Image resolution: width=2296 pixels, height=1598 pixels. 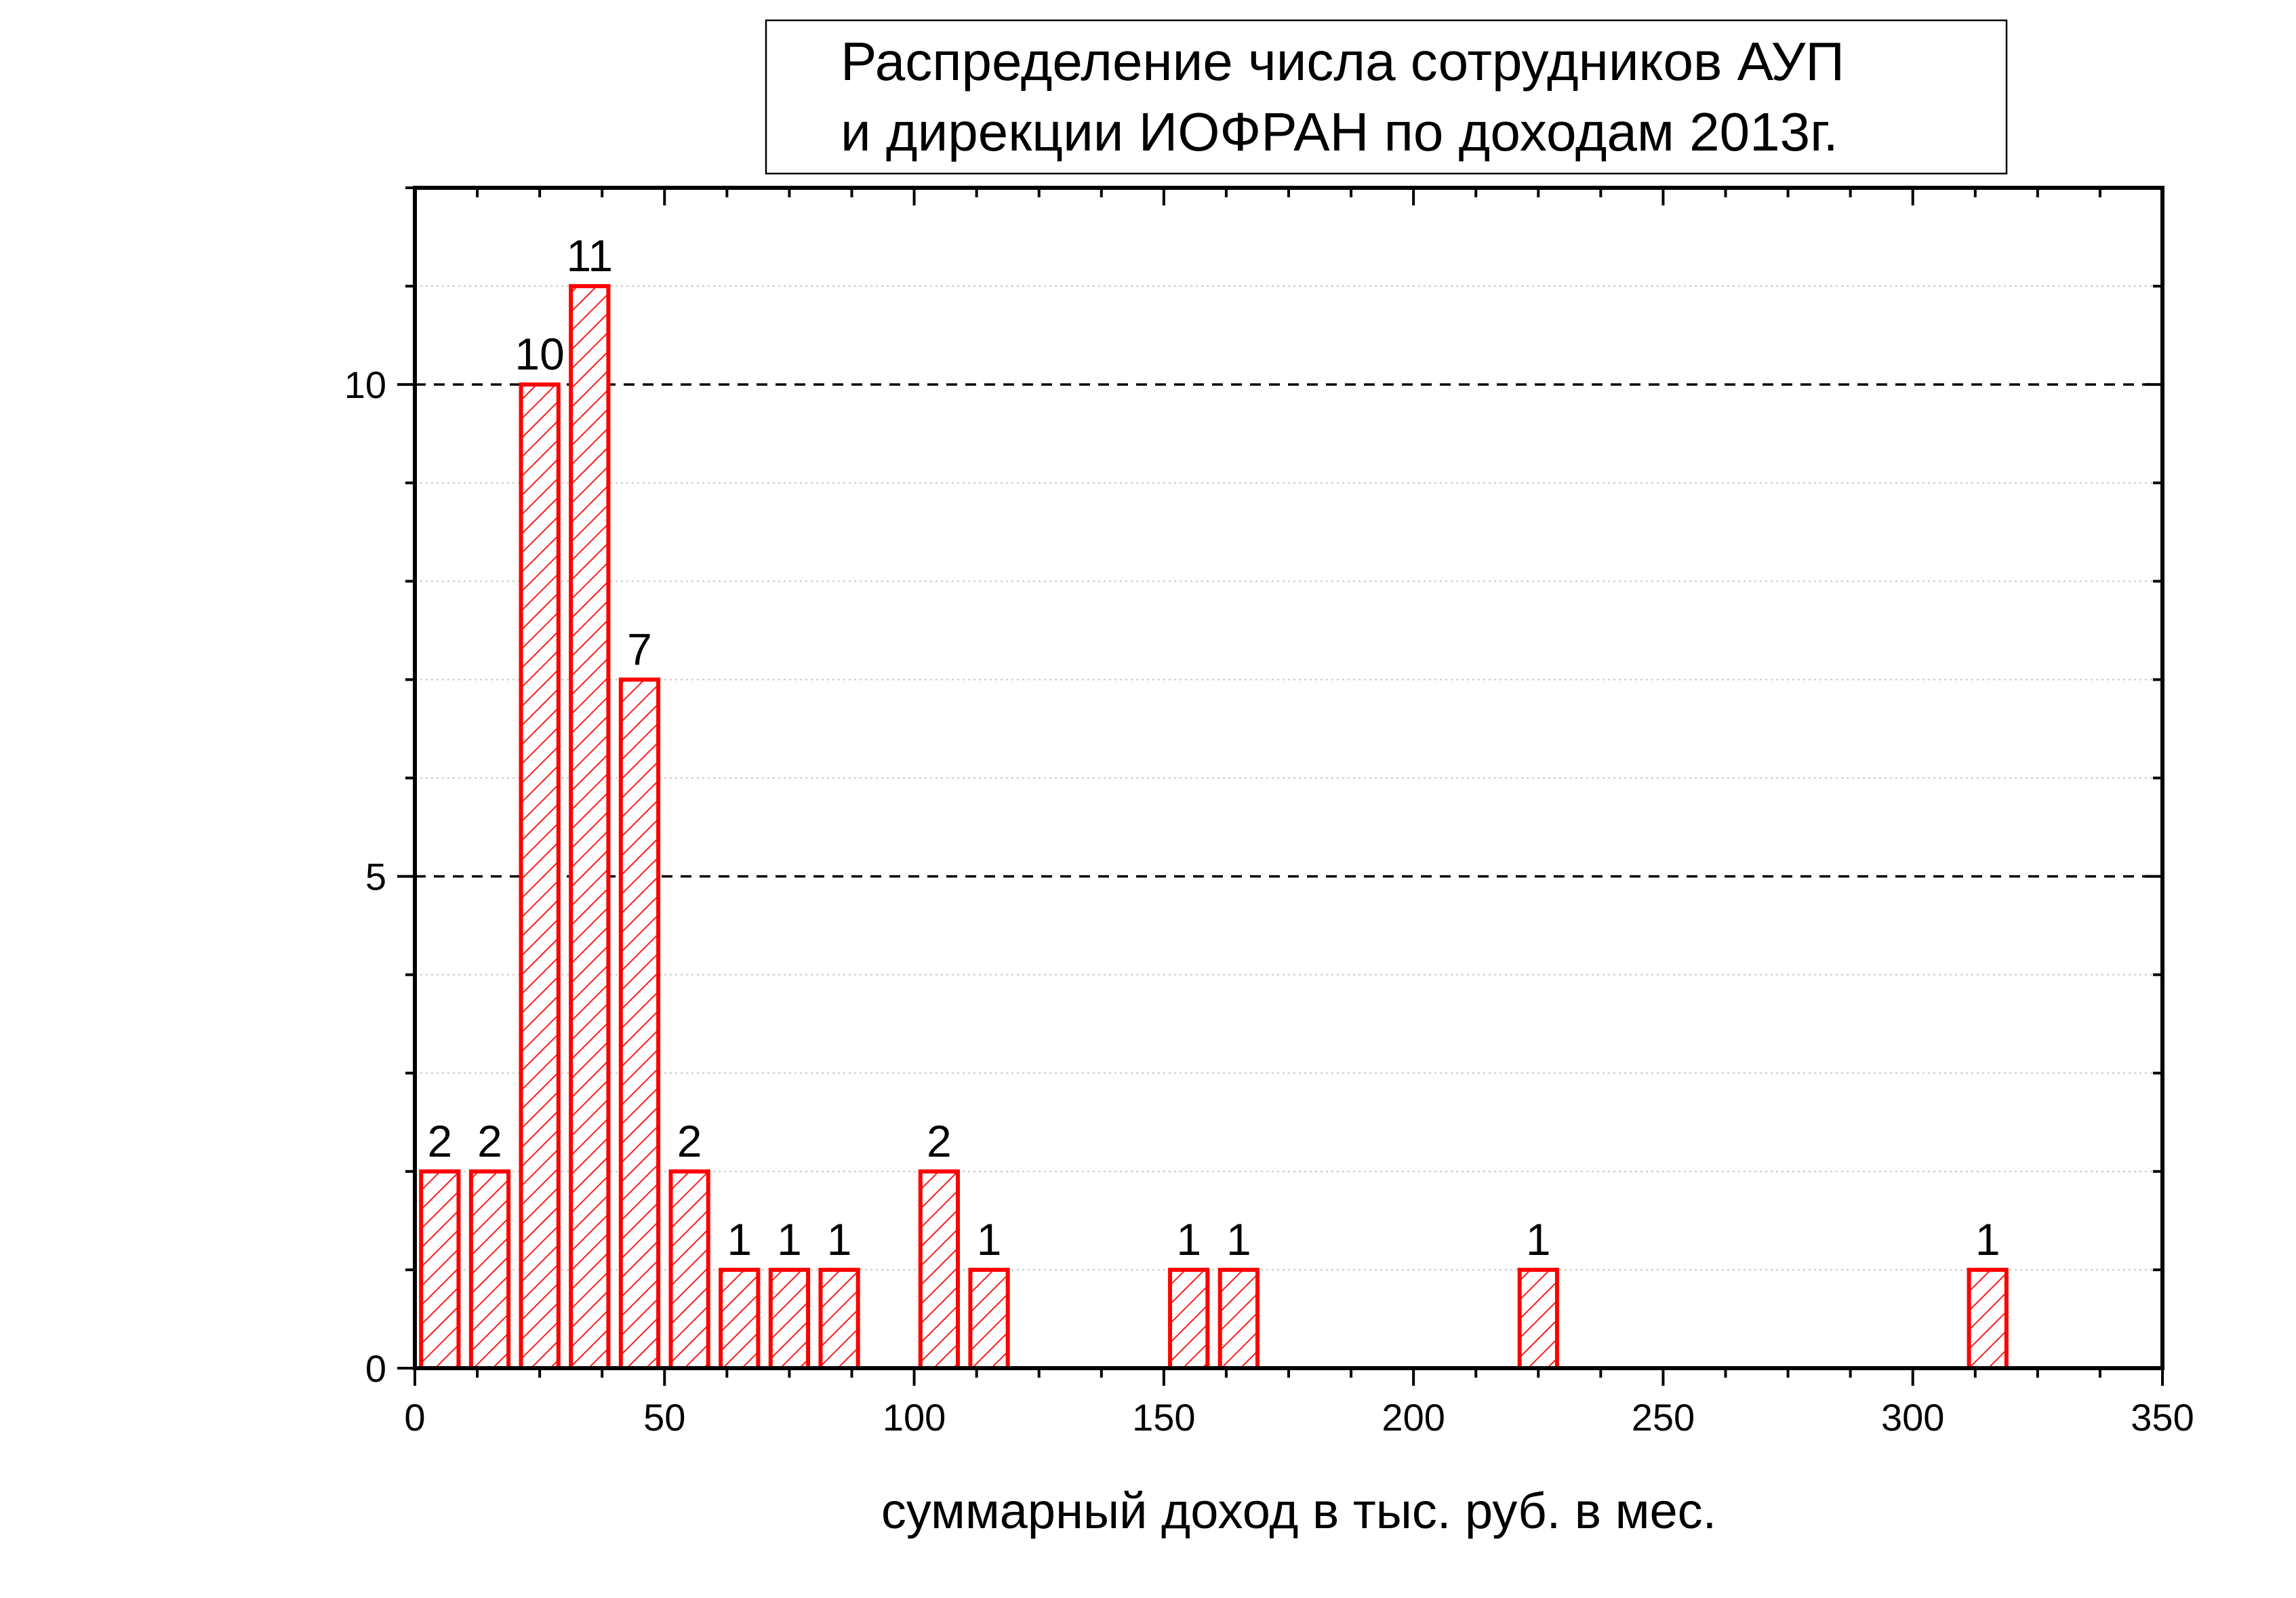 What do you see at coordinates (375, 1368) in the screenshot?
I see `y-tick-label: 0` at bounding box center [375, 1368].